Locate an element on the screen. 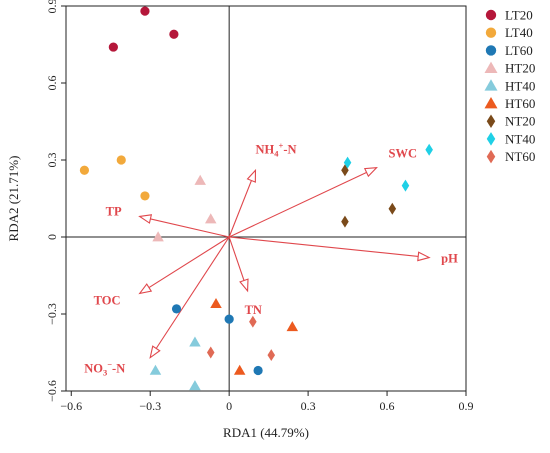 This screenshot has width=550, height=453. legend-item-lt60: LT60 is located at coordinates (509, 50).